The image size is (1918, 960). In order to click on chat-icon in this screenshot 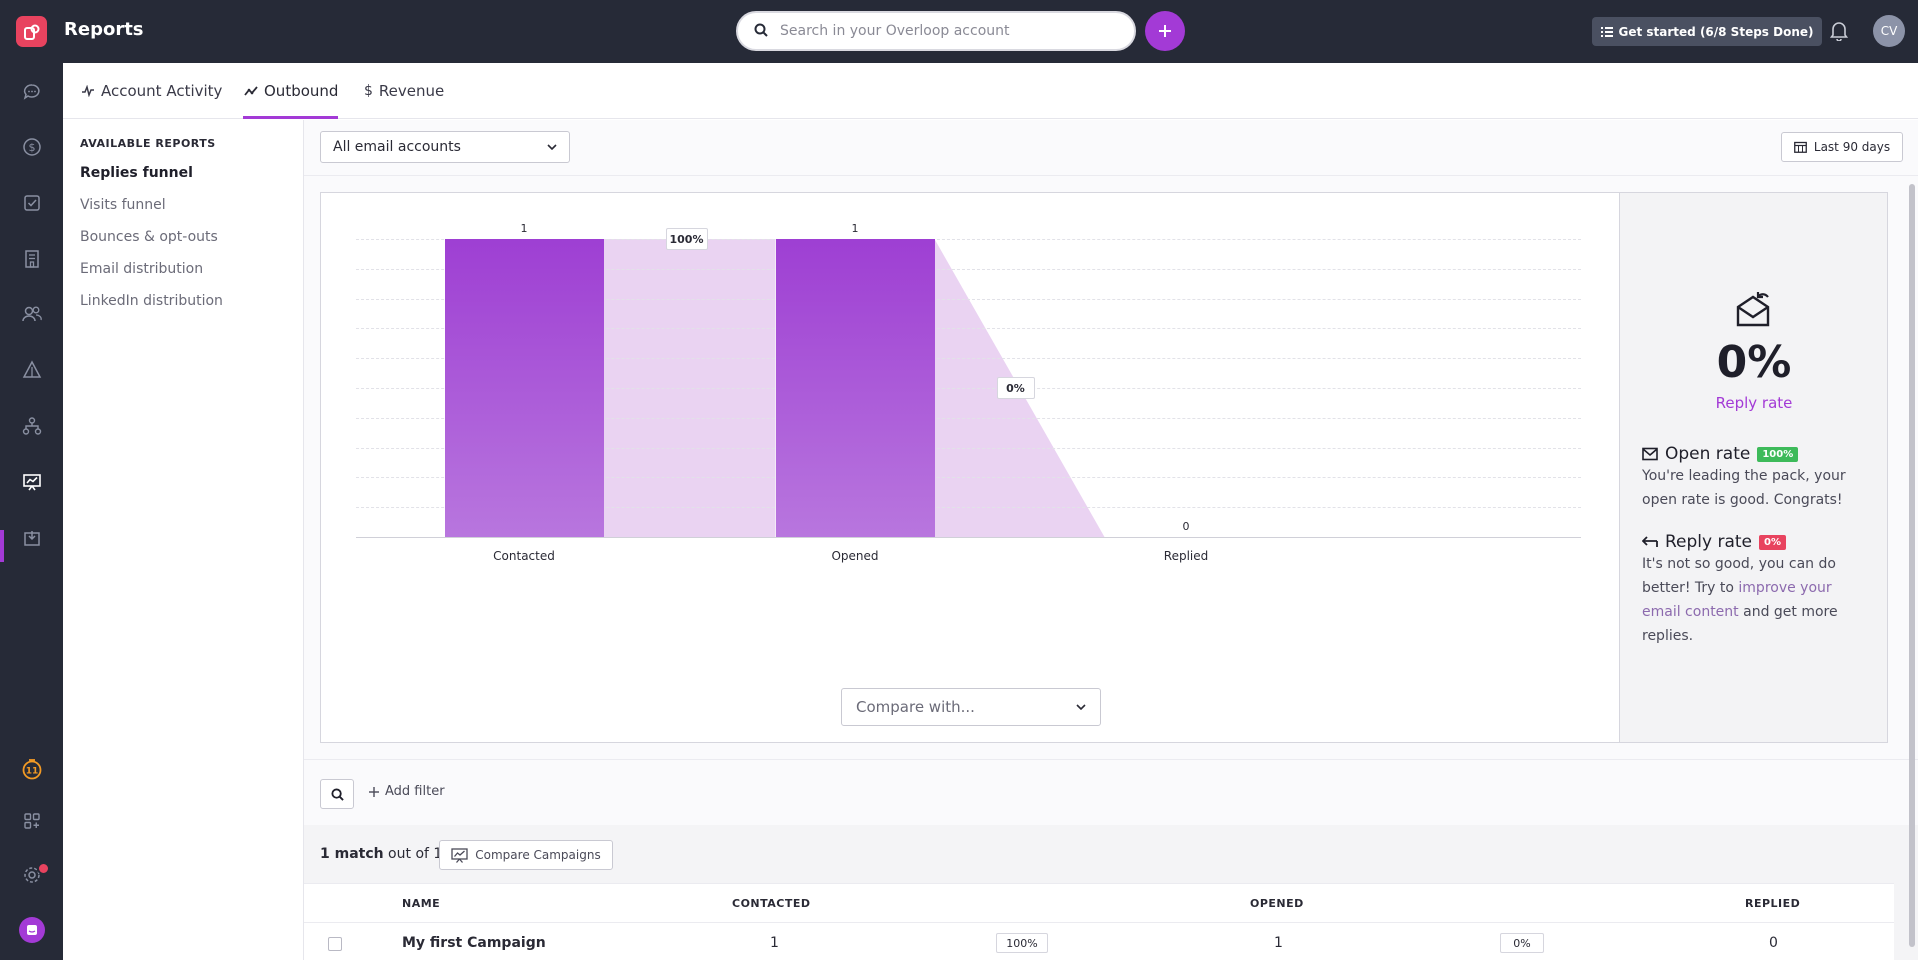, I will do `click(32, 92)`.